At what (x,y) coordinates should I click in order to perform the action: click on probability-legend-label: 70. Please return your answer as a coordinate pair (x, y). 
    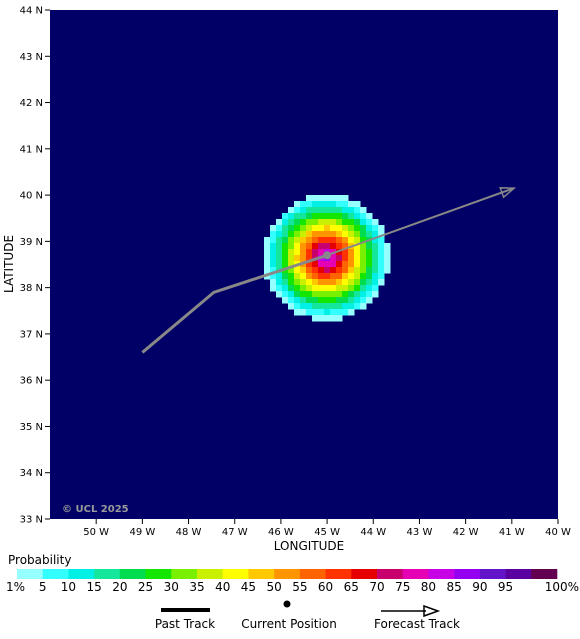
    Looking at the image, I should click on (376, 587).